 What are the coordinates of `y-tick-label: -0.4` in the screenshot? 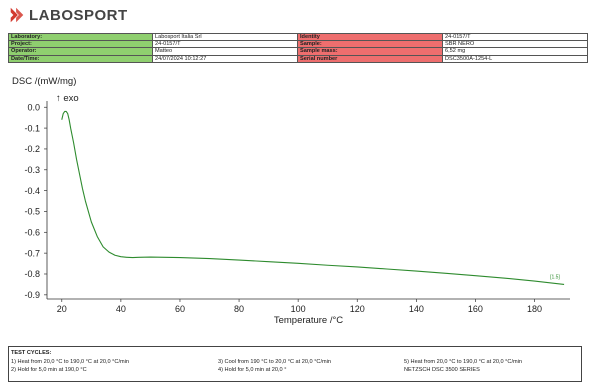 It's located at (32, 191).